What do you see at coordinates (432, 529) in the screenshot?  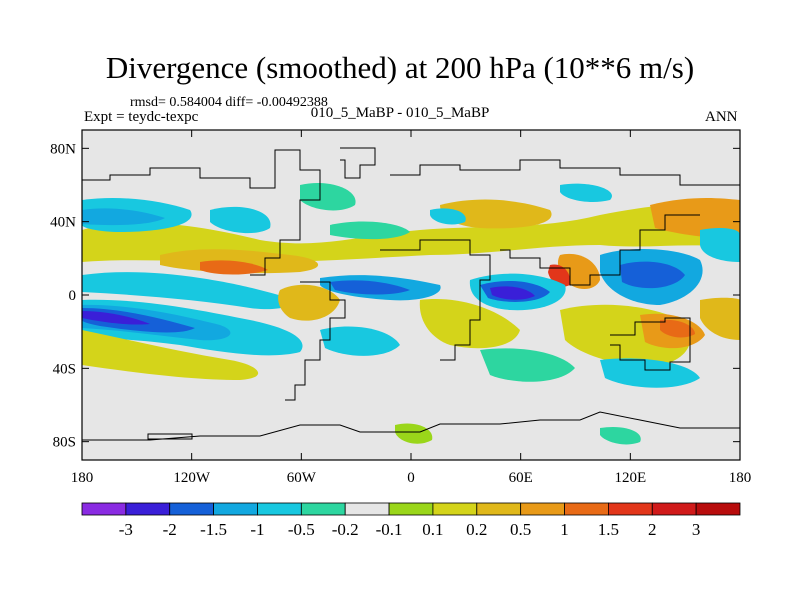 I see `colorbar-label: 0.1` at bounding box center [432, 529].